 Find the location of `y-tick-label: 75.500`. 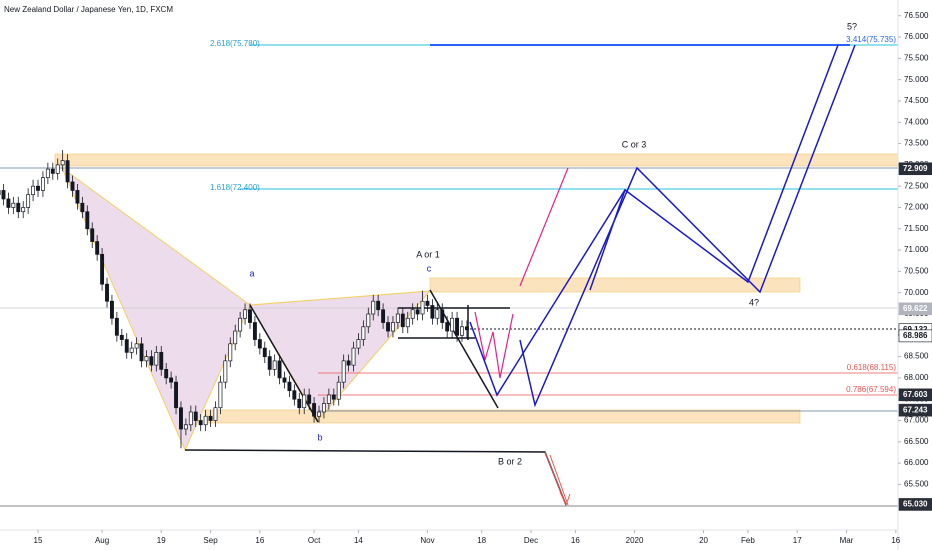

y-tick-label: 75.500 is located at coordinates (916, 57).